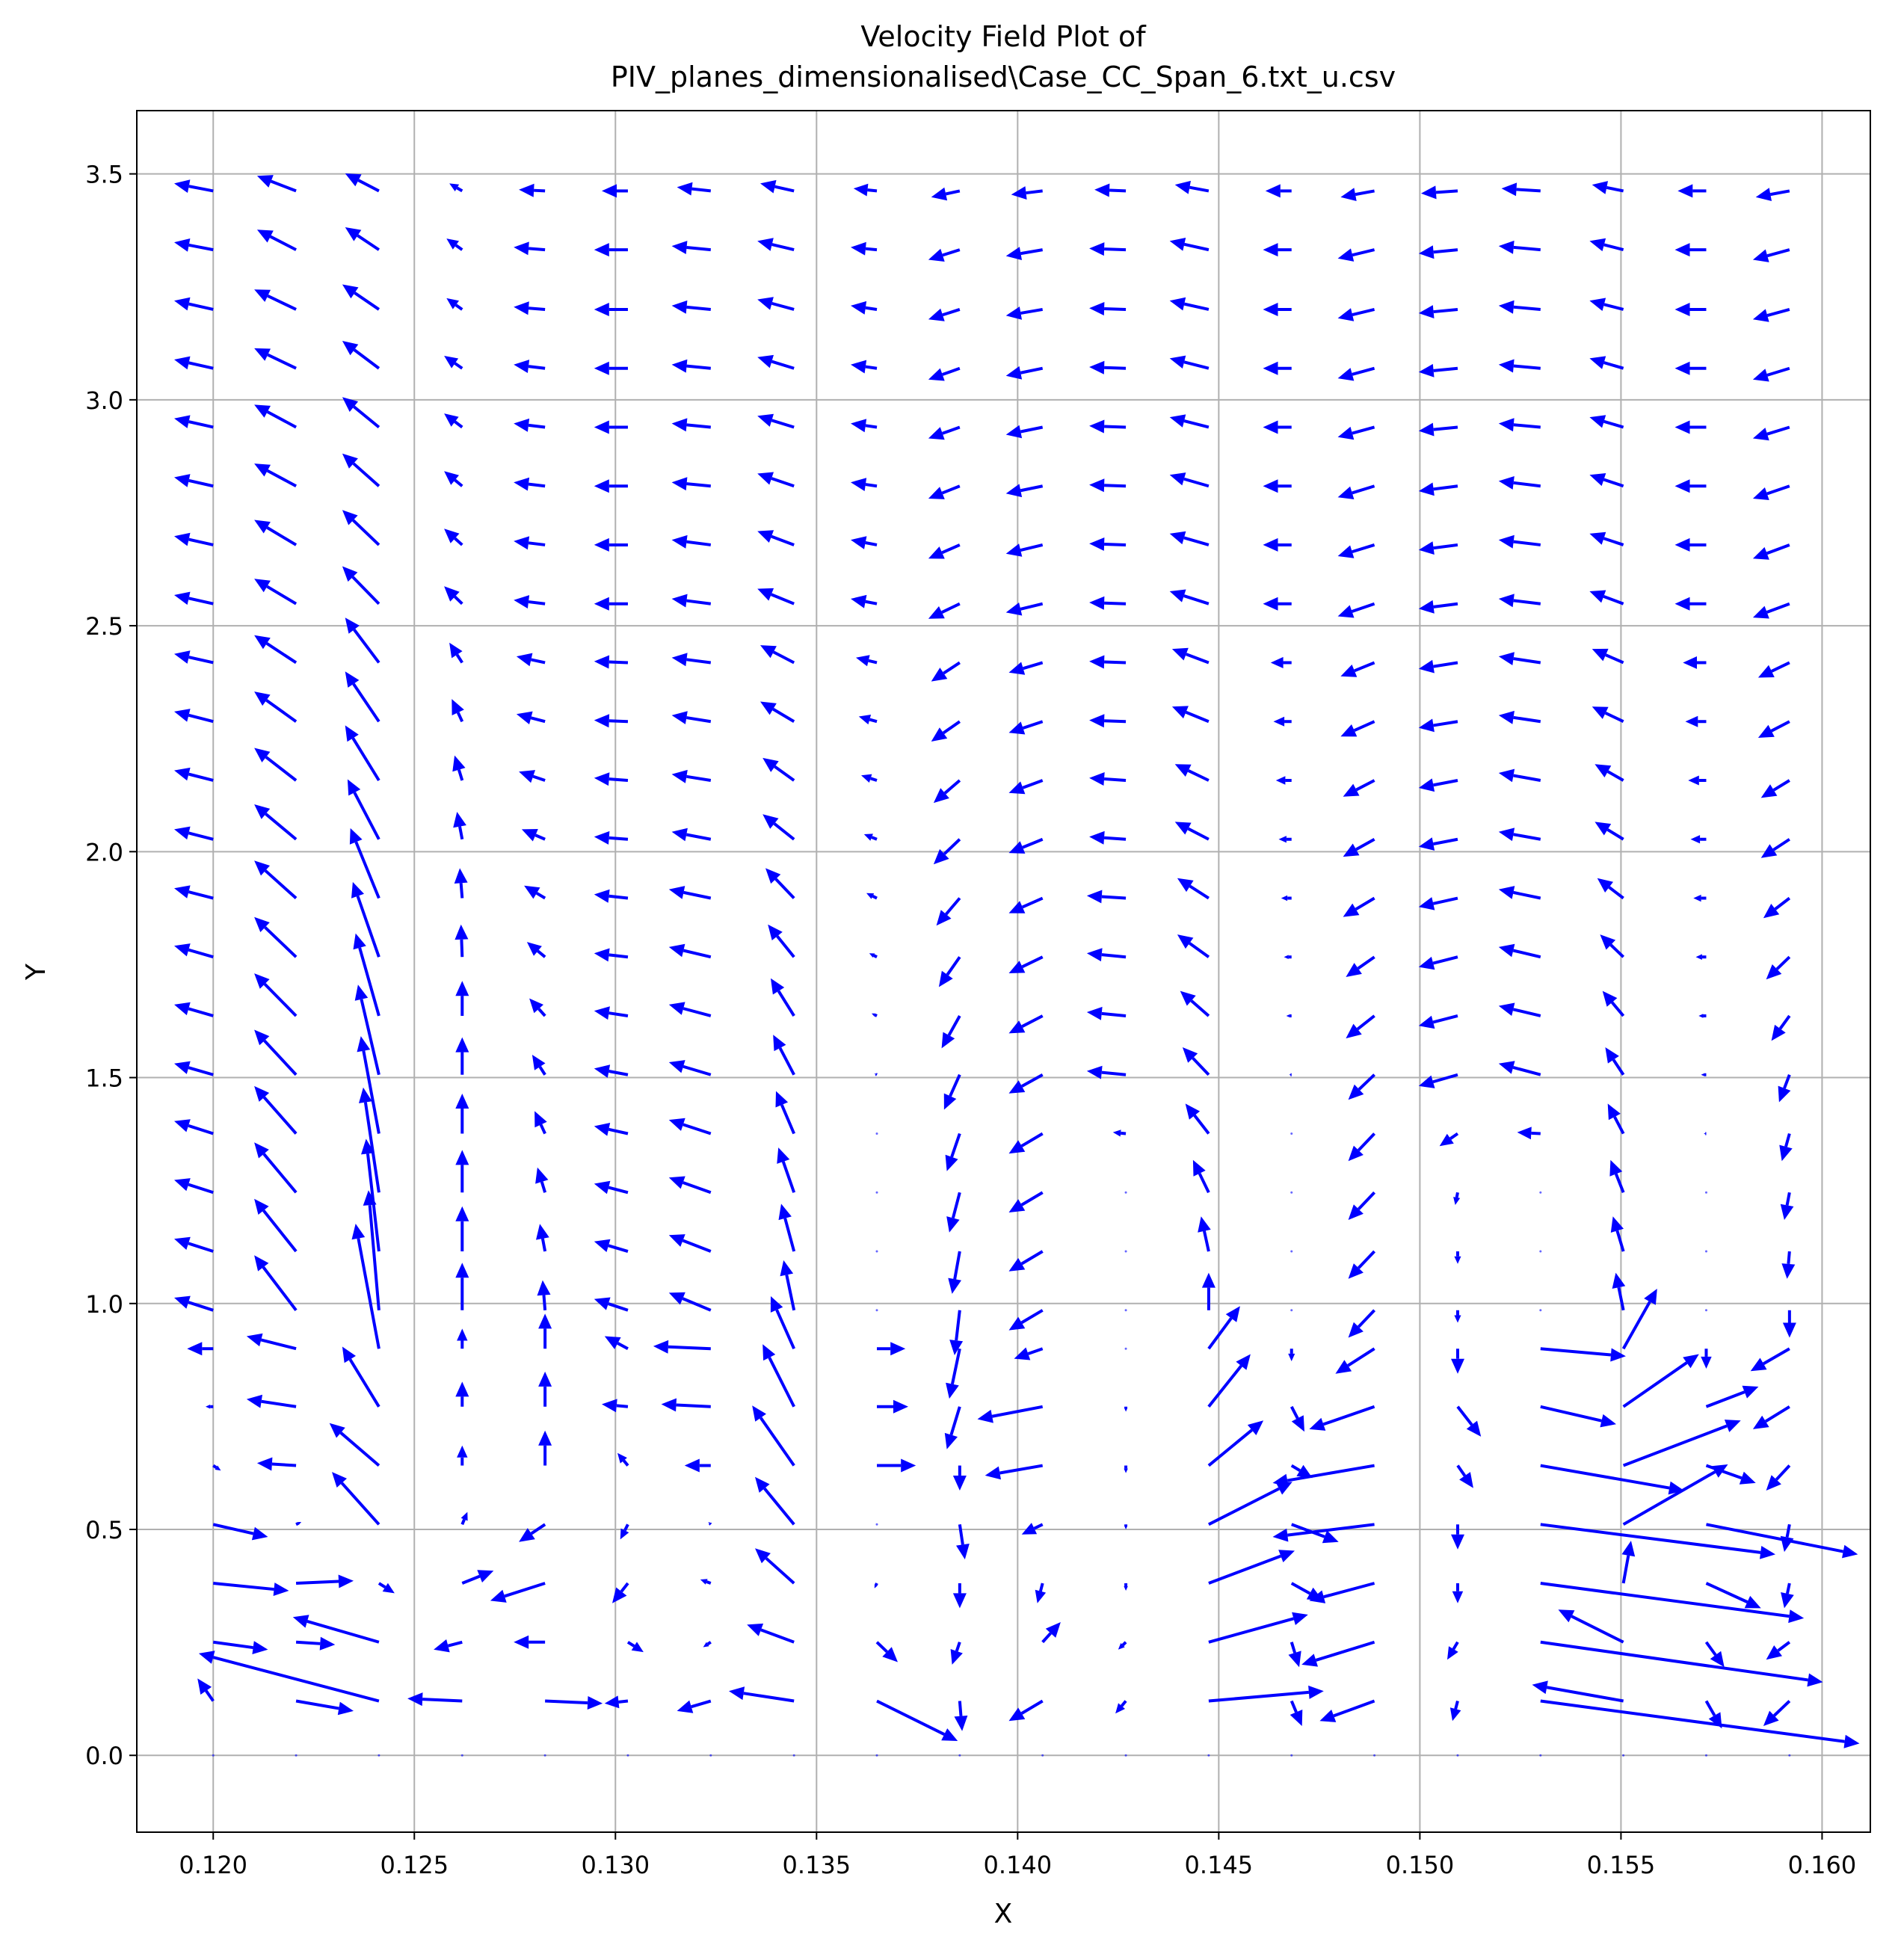 The width and height of the screenshot is (1898, 1960). What do you see at coordinates (104, 852) in the screenshot?
I see `y-tick-label-4: 2.0` at bounding box center [104, 852].